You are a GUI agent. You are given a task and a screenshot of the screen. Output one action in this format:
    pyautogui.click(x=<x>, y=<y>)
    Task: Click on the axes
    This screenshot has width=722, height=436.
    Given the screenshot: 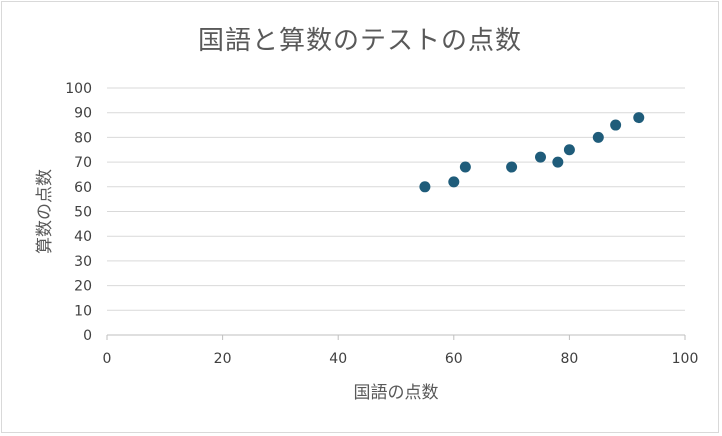 What is the action you would take?
    pyautogui.click(x=396, y=337)
    